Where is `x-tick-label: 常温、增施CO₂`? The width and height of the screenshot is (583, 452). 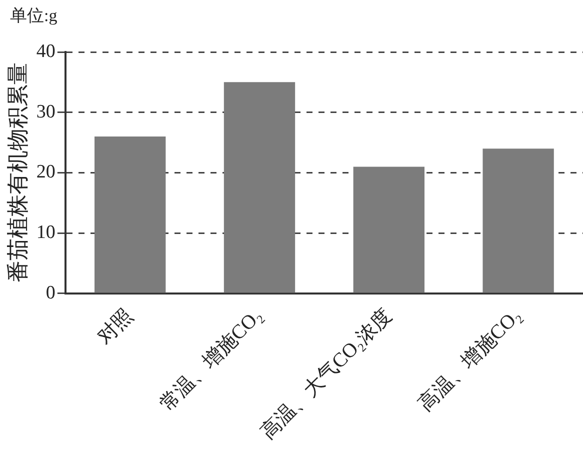
x-tick-label: 常温、增施CO₂ is located at coordinates (211, 360).